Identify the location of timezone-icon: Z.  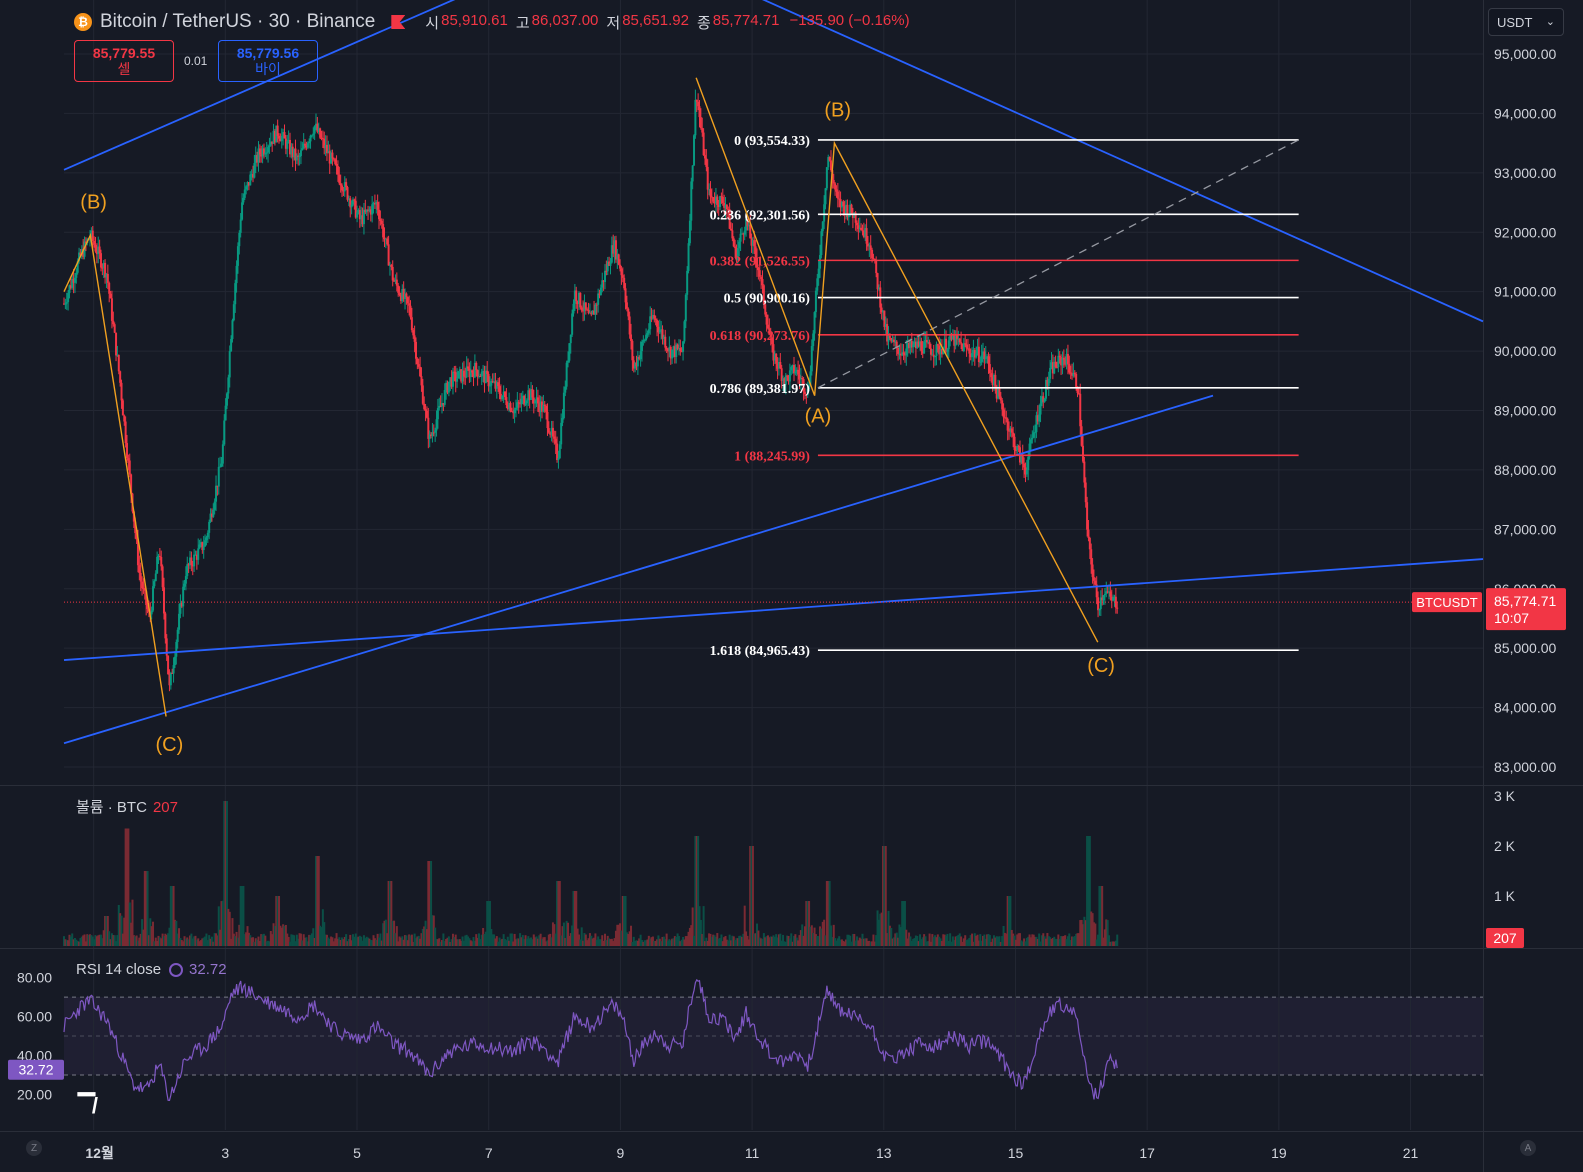
(34, 1148).